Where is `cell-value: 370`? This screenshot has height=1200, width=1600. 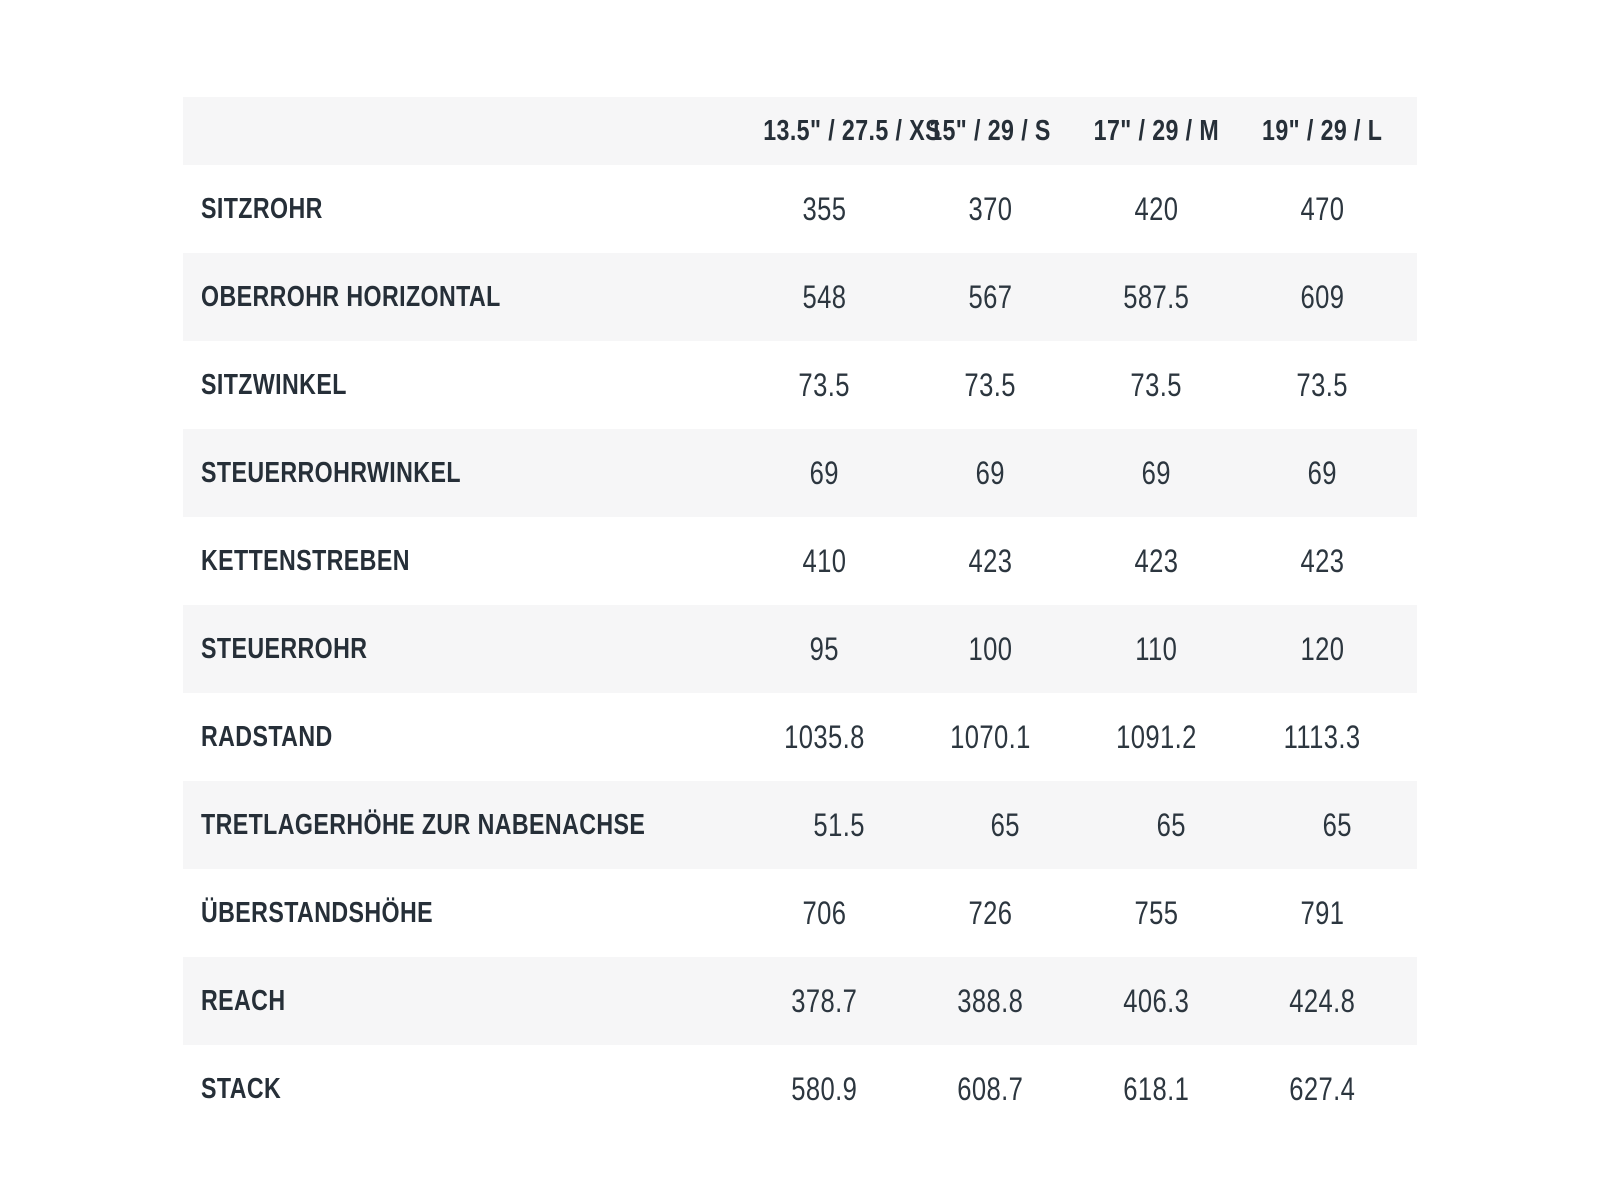 cell-value: 370 is located at coordinates (990, 208).